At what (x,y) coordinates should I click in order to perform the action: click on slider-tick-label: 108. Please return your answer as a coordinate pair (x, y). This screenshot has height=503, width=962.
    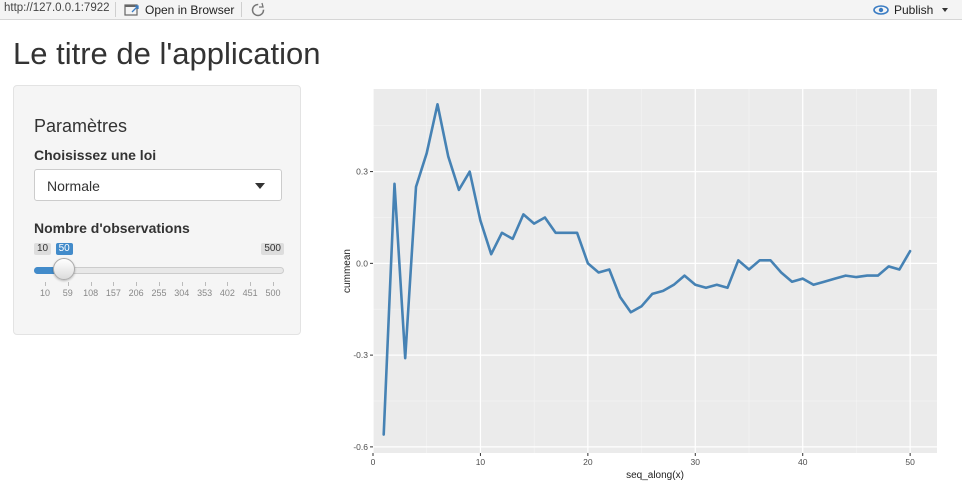
    Looking at the image, I should click on (91, 293).